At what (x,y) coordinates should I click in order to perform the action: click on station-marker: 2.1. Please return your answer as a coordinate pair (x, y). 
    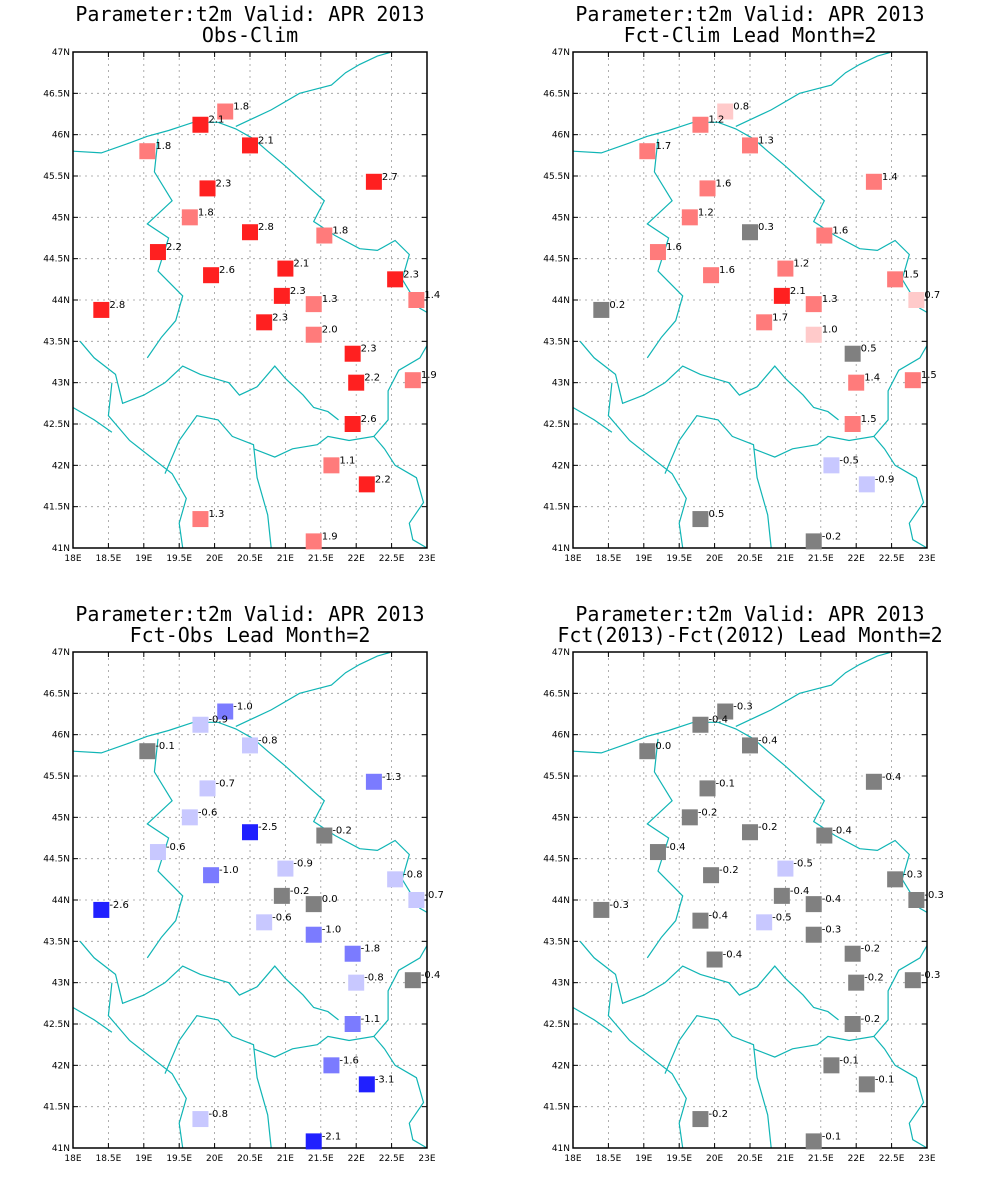
    Looking at the image, I should click on (293, 268).